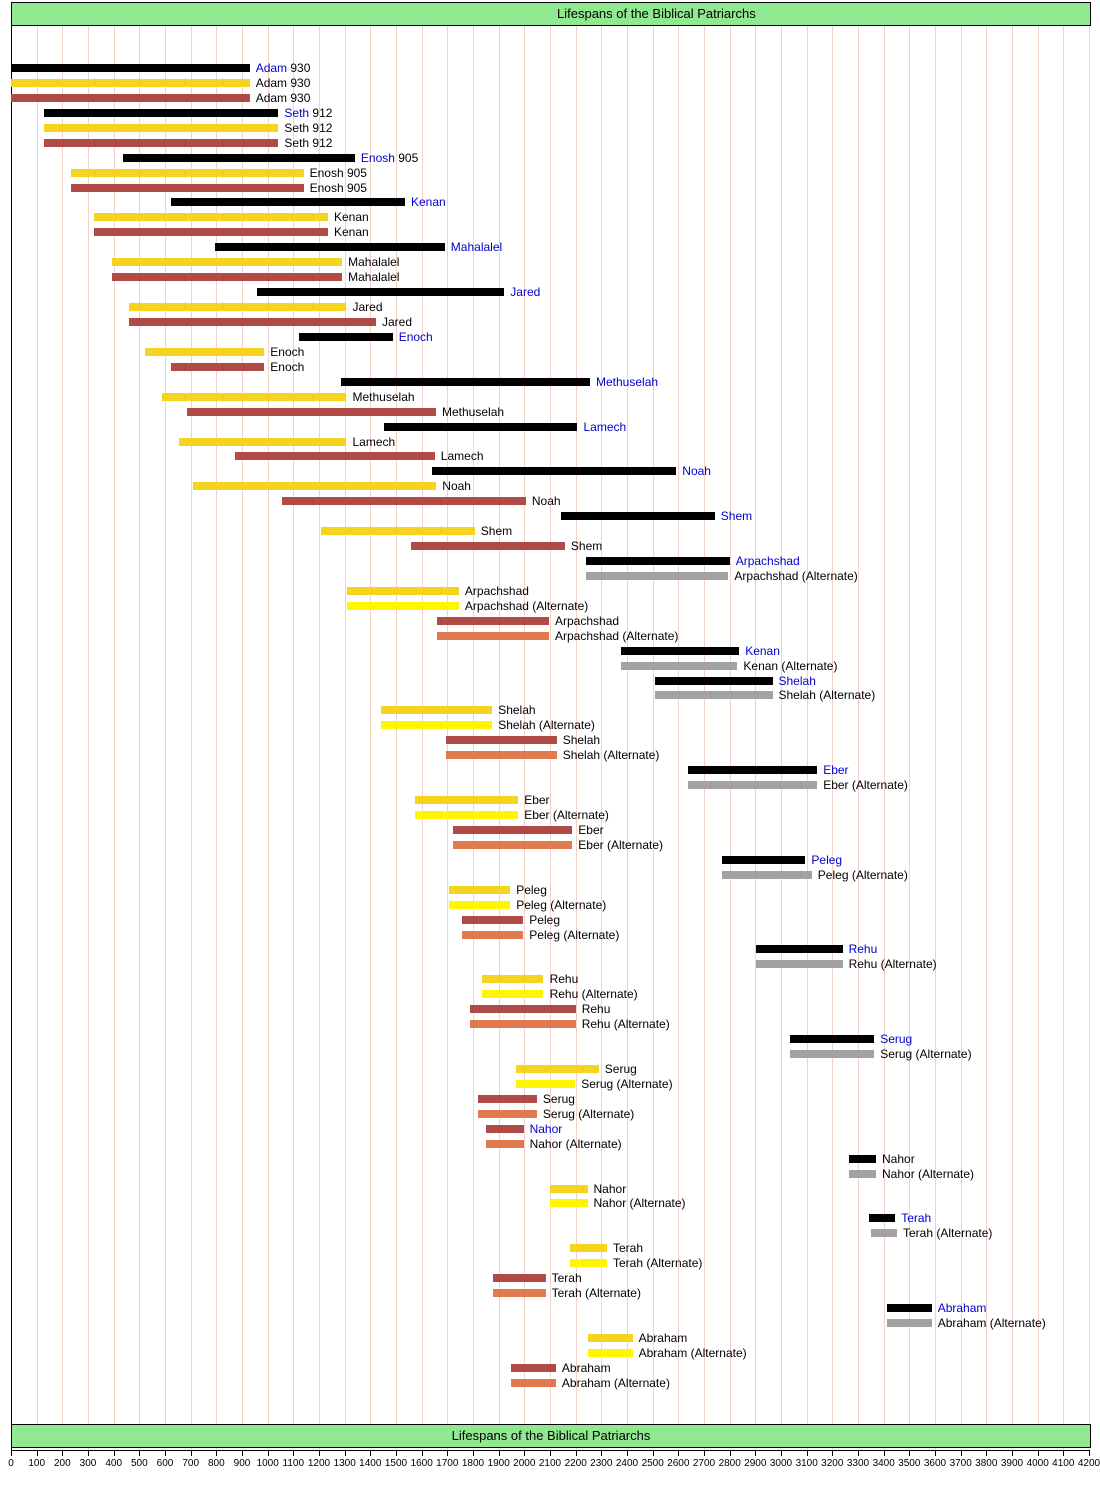  Describe the element at coordinates (909, 1463) in the screenshot. I see `axis-tick-label: 3500` at that location.